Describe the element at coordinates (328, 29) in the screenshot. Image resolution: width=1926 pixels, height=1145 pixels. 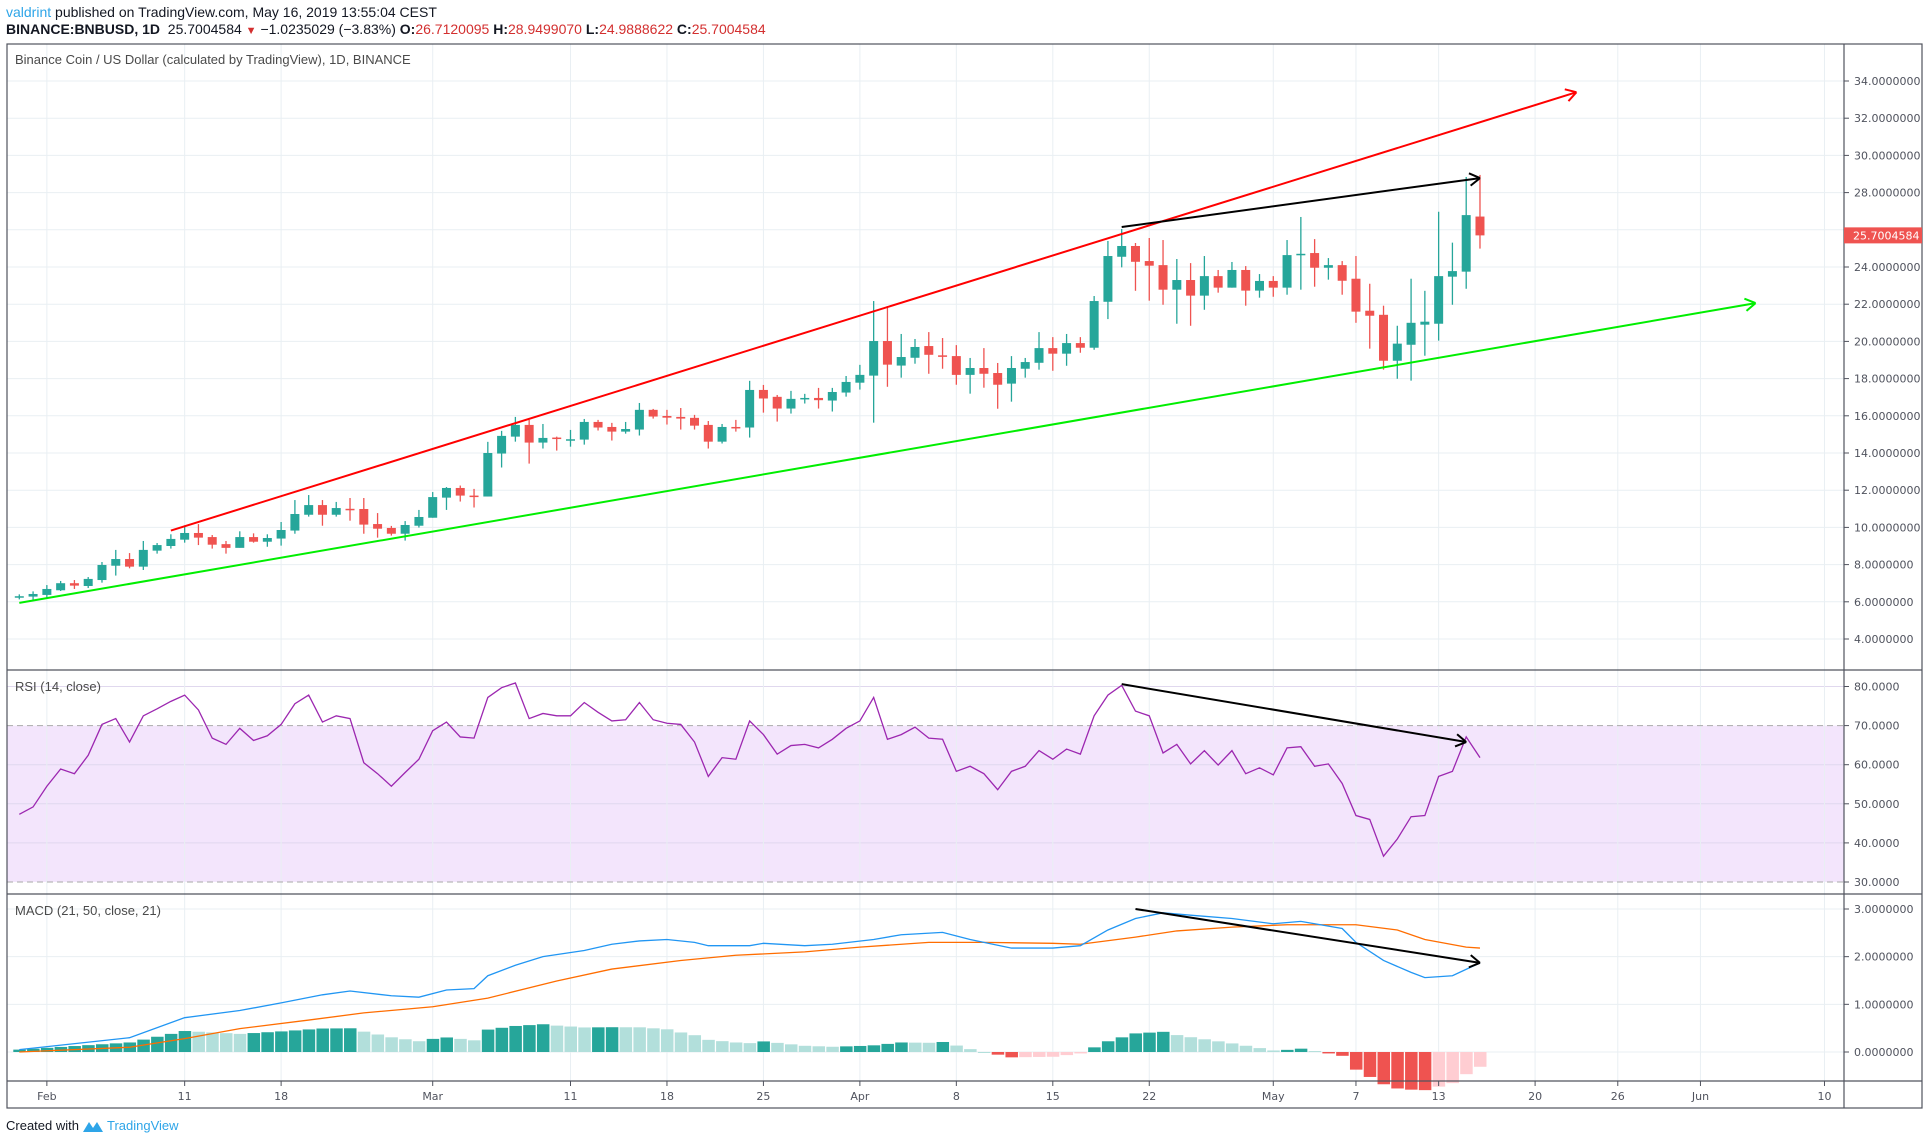
I see `price-change: −1.0235029 (−3.83%)` at that location.